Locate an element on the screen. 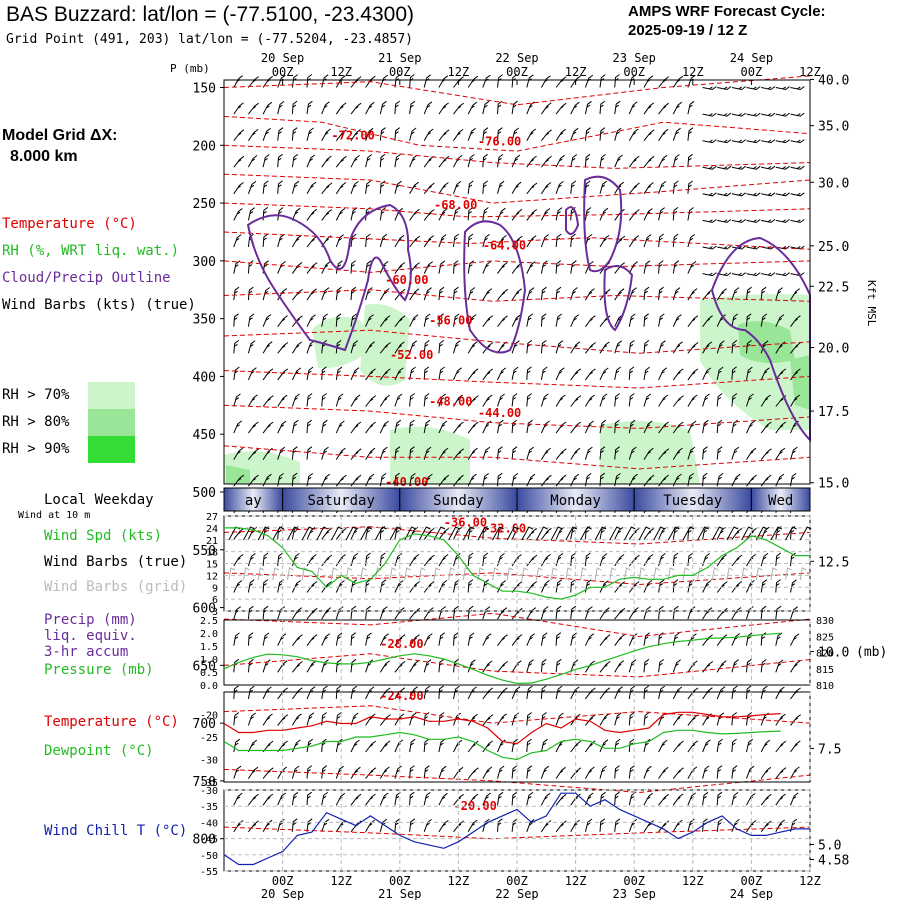 The width and height of the screenshot is (900, 900). wind-speed-panel-ytick-label: 9 is located at coordinates (215, 588).